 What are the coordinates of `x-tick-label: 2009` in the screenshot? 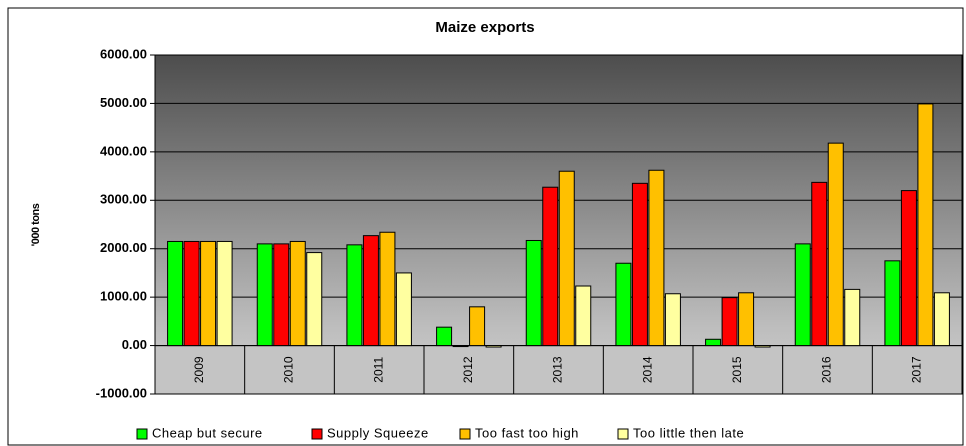 It's located at (199, 369).